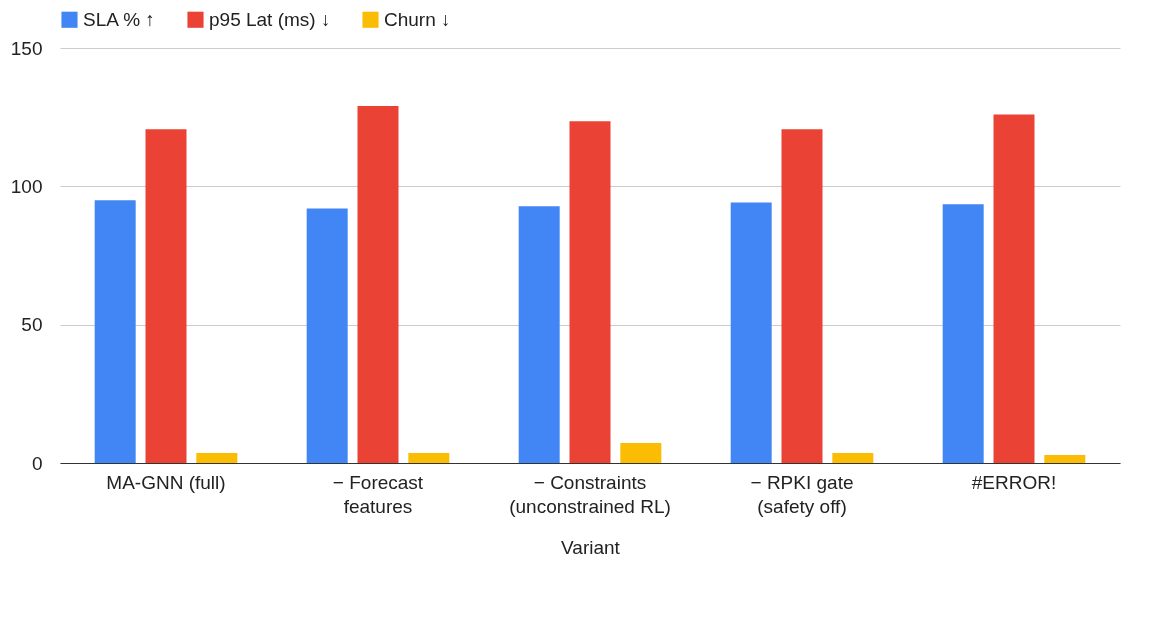 The image size is (1176, 639). Describe the element at coordinates (26, 186) in the screenshot. I see `y-tick-label: 100` at that location.